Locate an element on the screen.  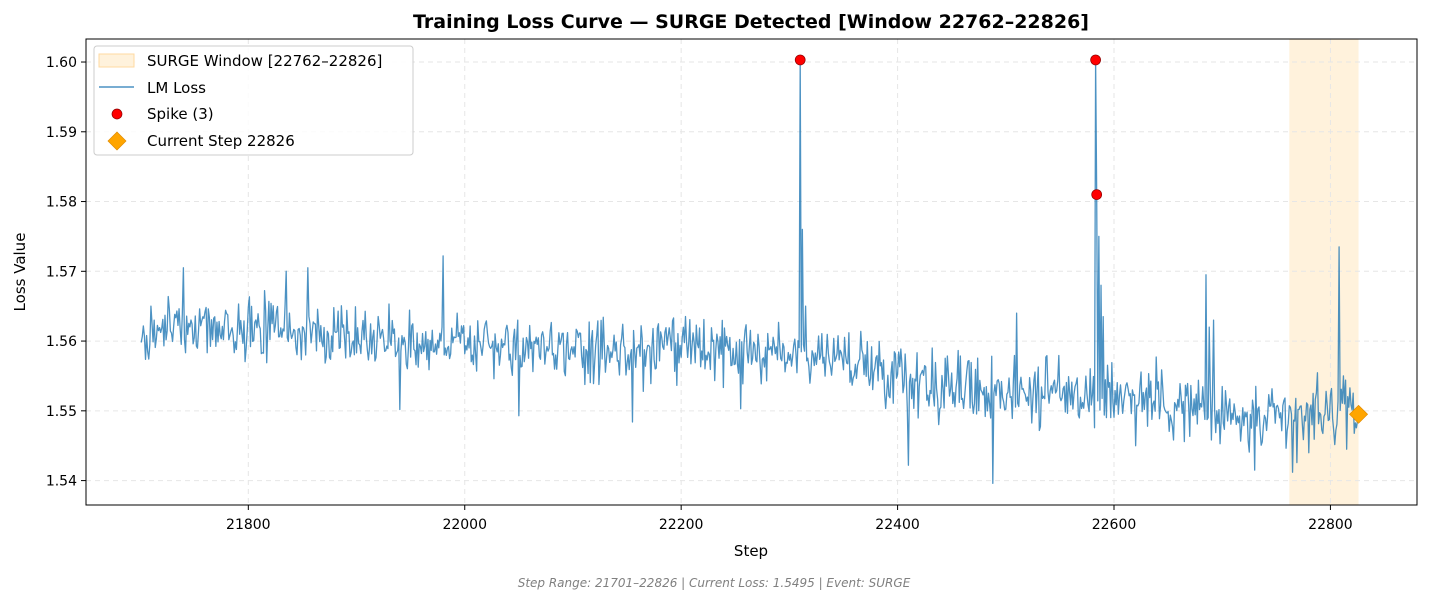
legend-label-spike: Spike (3) is located at coordinates (180, 114).